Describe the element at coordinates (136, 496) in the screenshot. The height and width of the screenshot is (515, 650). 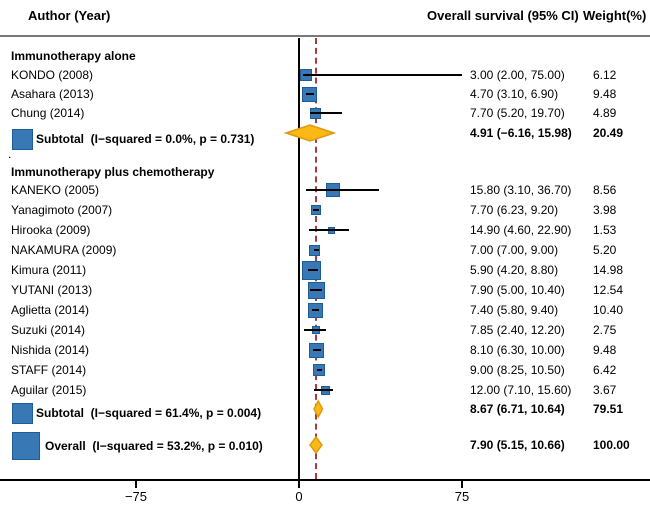
I see `axis-tick-label: −75` at that location.